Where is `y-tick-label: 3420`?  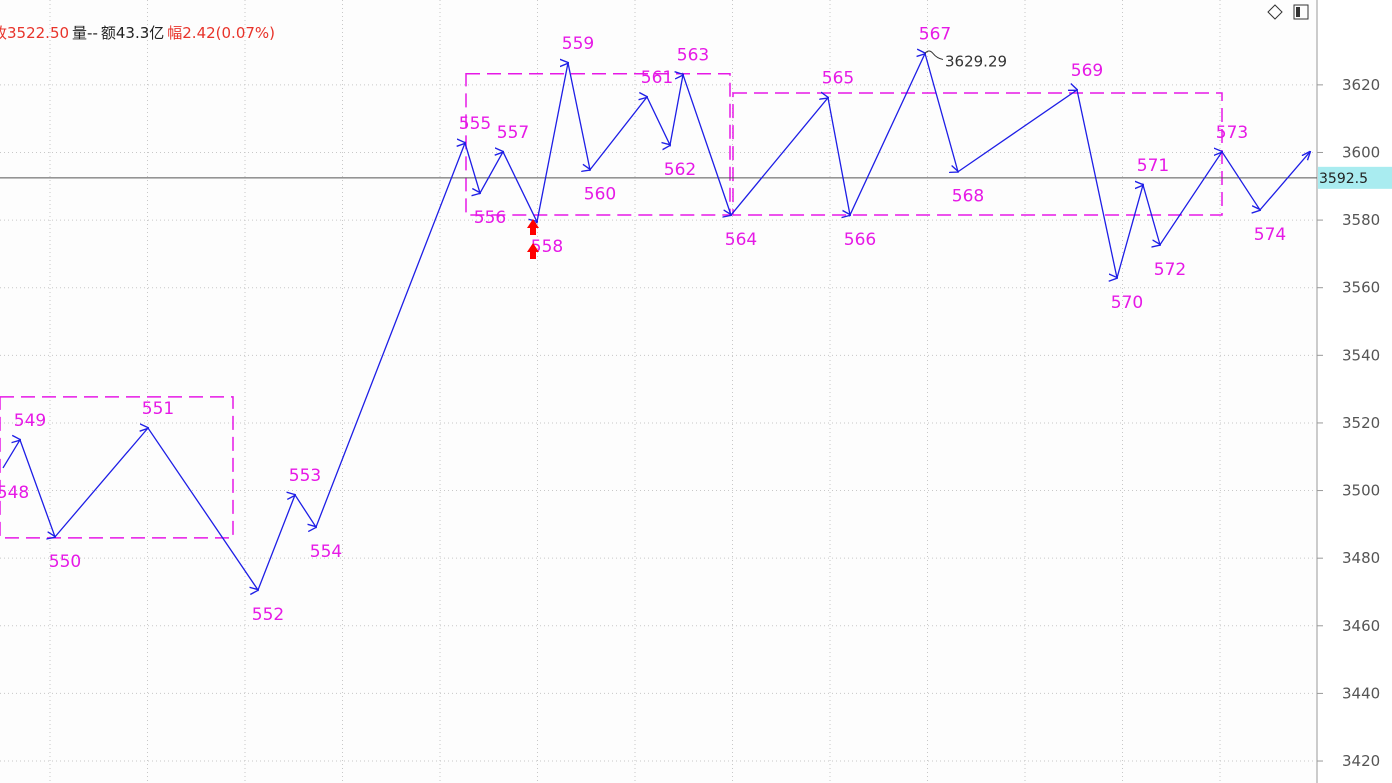
y-tick-label: 3420 is located at coordinates (1361, 761).